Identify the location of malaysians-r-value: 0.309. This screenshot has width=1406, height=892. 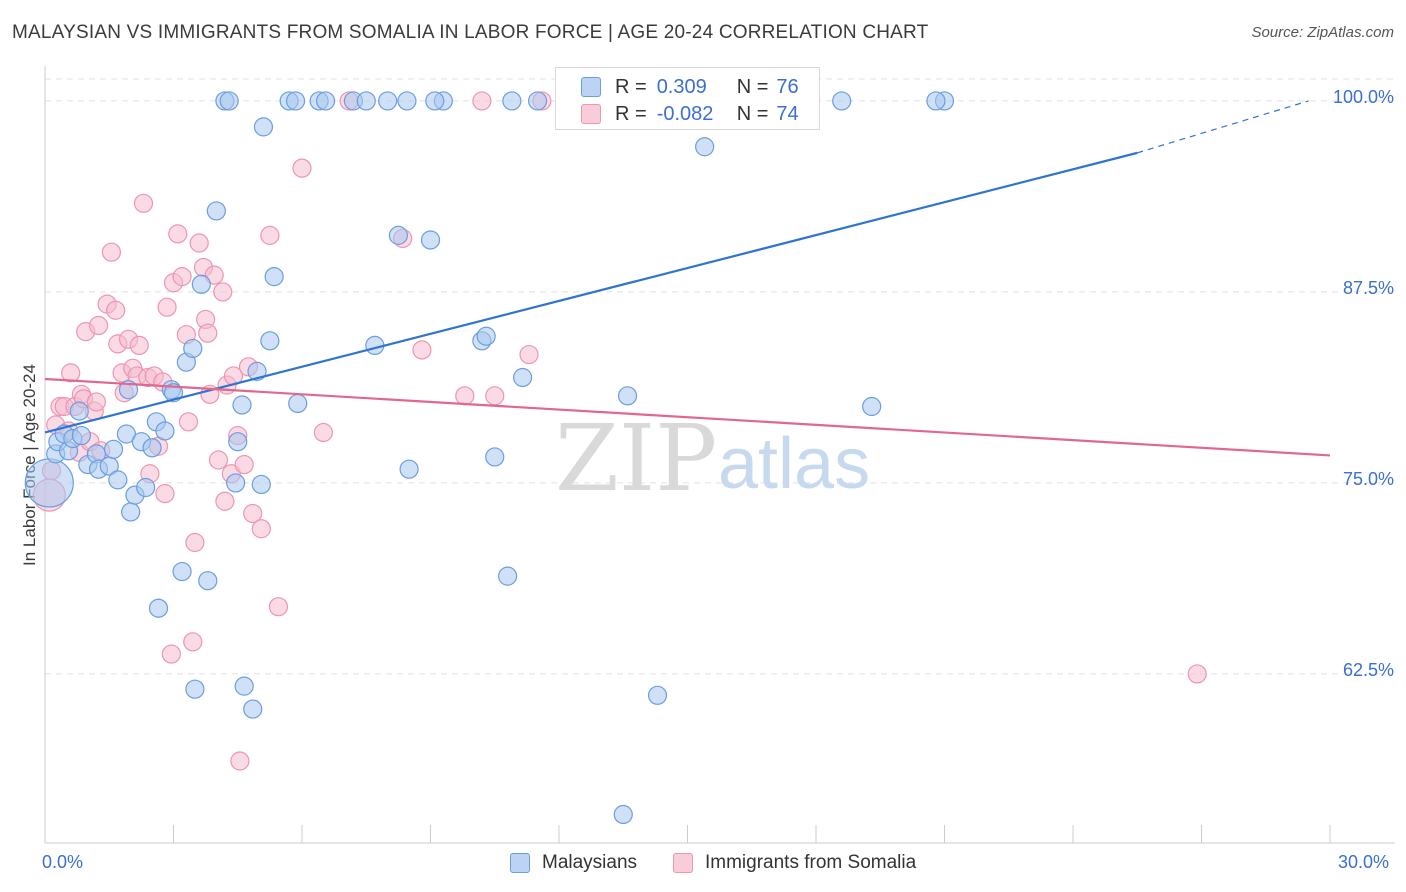
(681, 86).